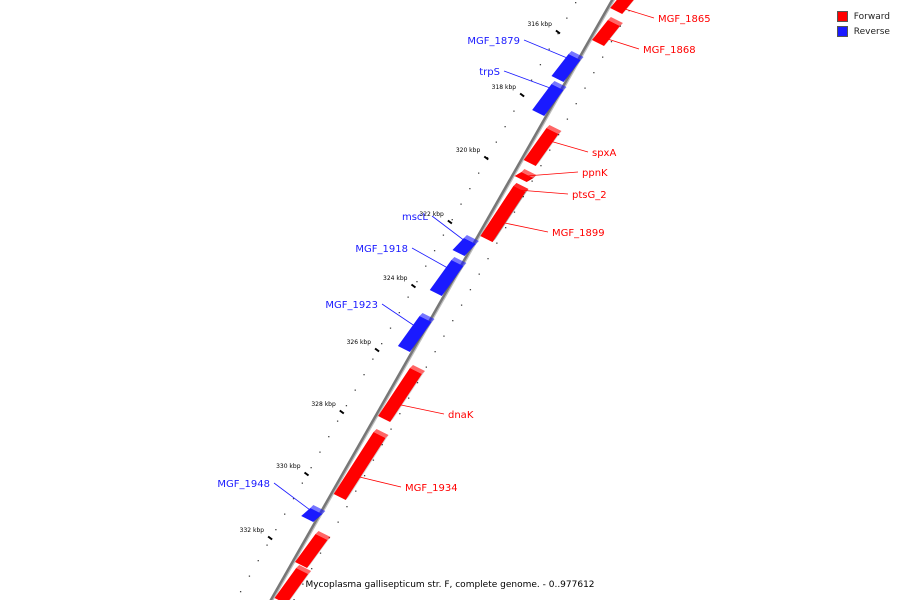 The width and height of the screenshot is (900, 600). What do you see at coordinates (489, 72) in the screenshot?
I see `gene-label: trpS` at bounding box center [489, 72].